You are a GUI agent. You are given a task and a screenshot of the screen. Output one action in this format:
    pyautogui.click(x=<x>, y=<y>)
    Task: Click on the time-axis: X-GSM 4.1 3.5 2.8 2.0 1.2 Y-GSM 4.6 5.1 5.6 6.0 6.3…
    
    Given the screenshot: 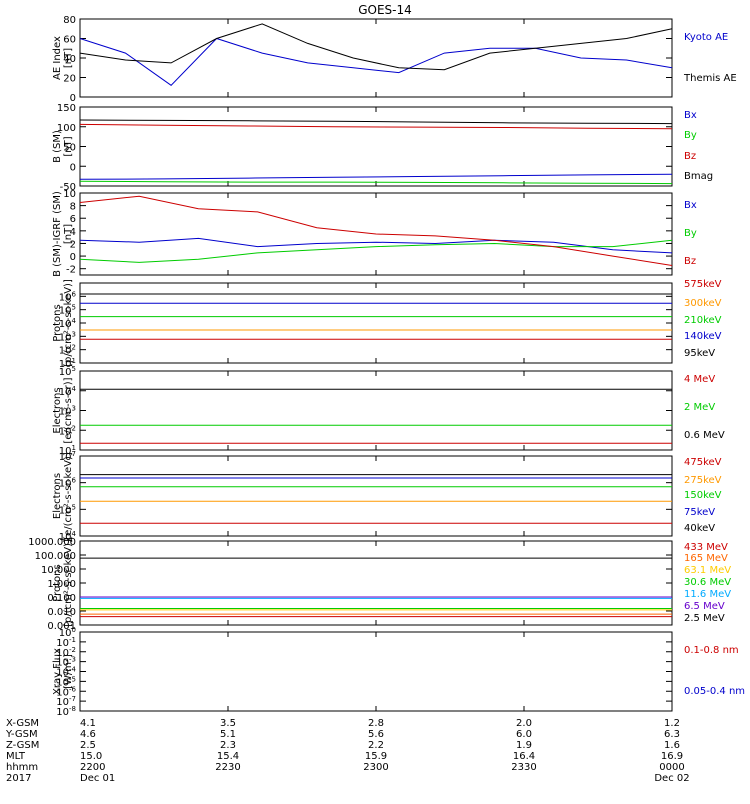 What is the action you would take?
    pyautogui.click(x=347, y=751)
    